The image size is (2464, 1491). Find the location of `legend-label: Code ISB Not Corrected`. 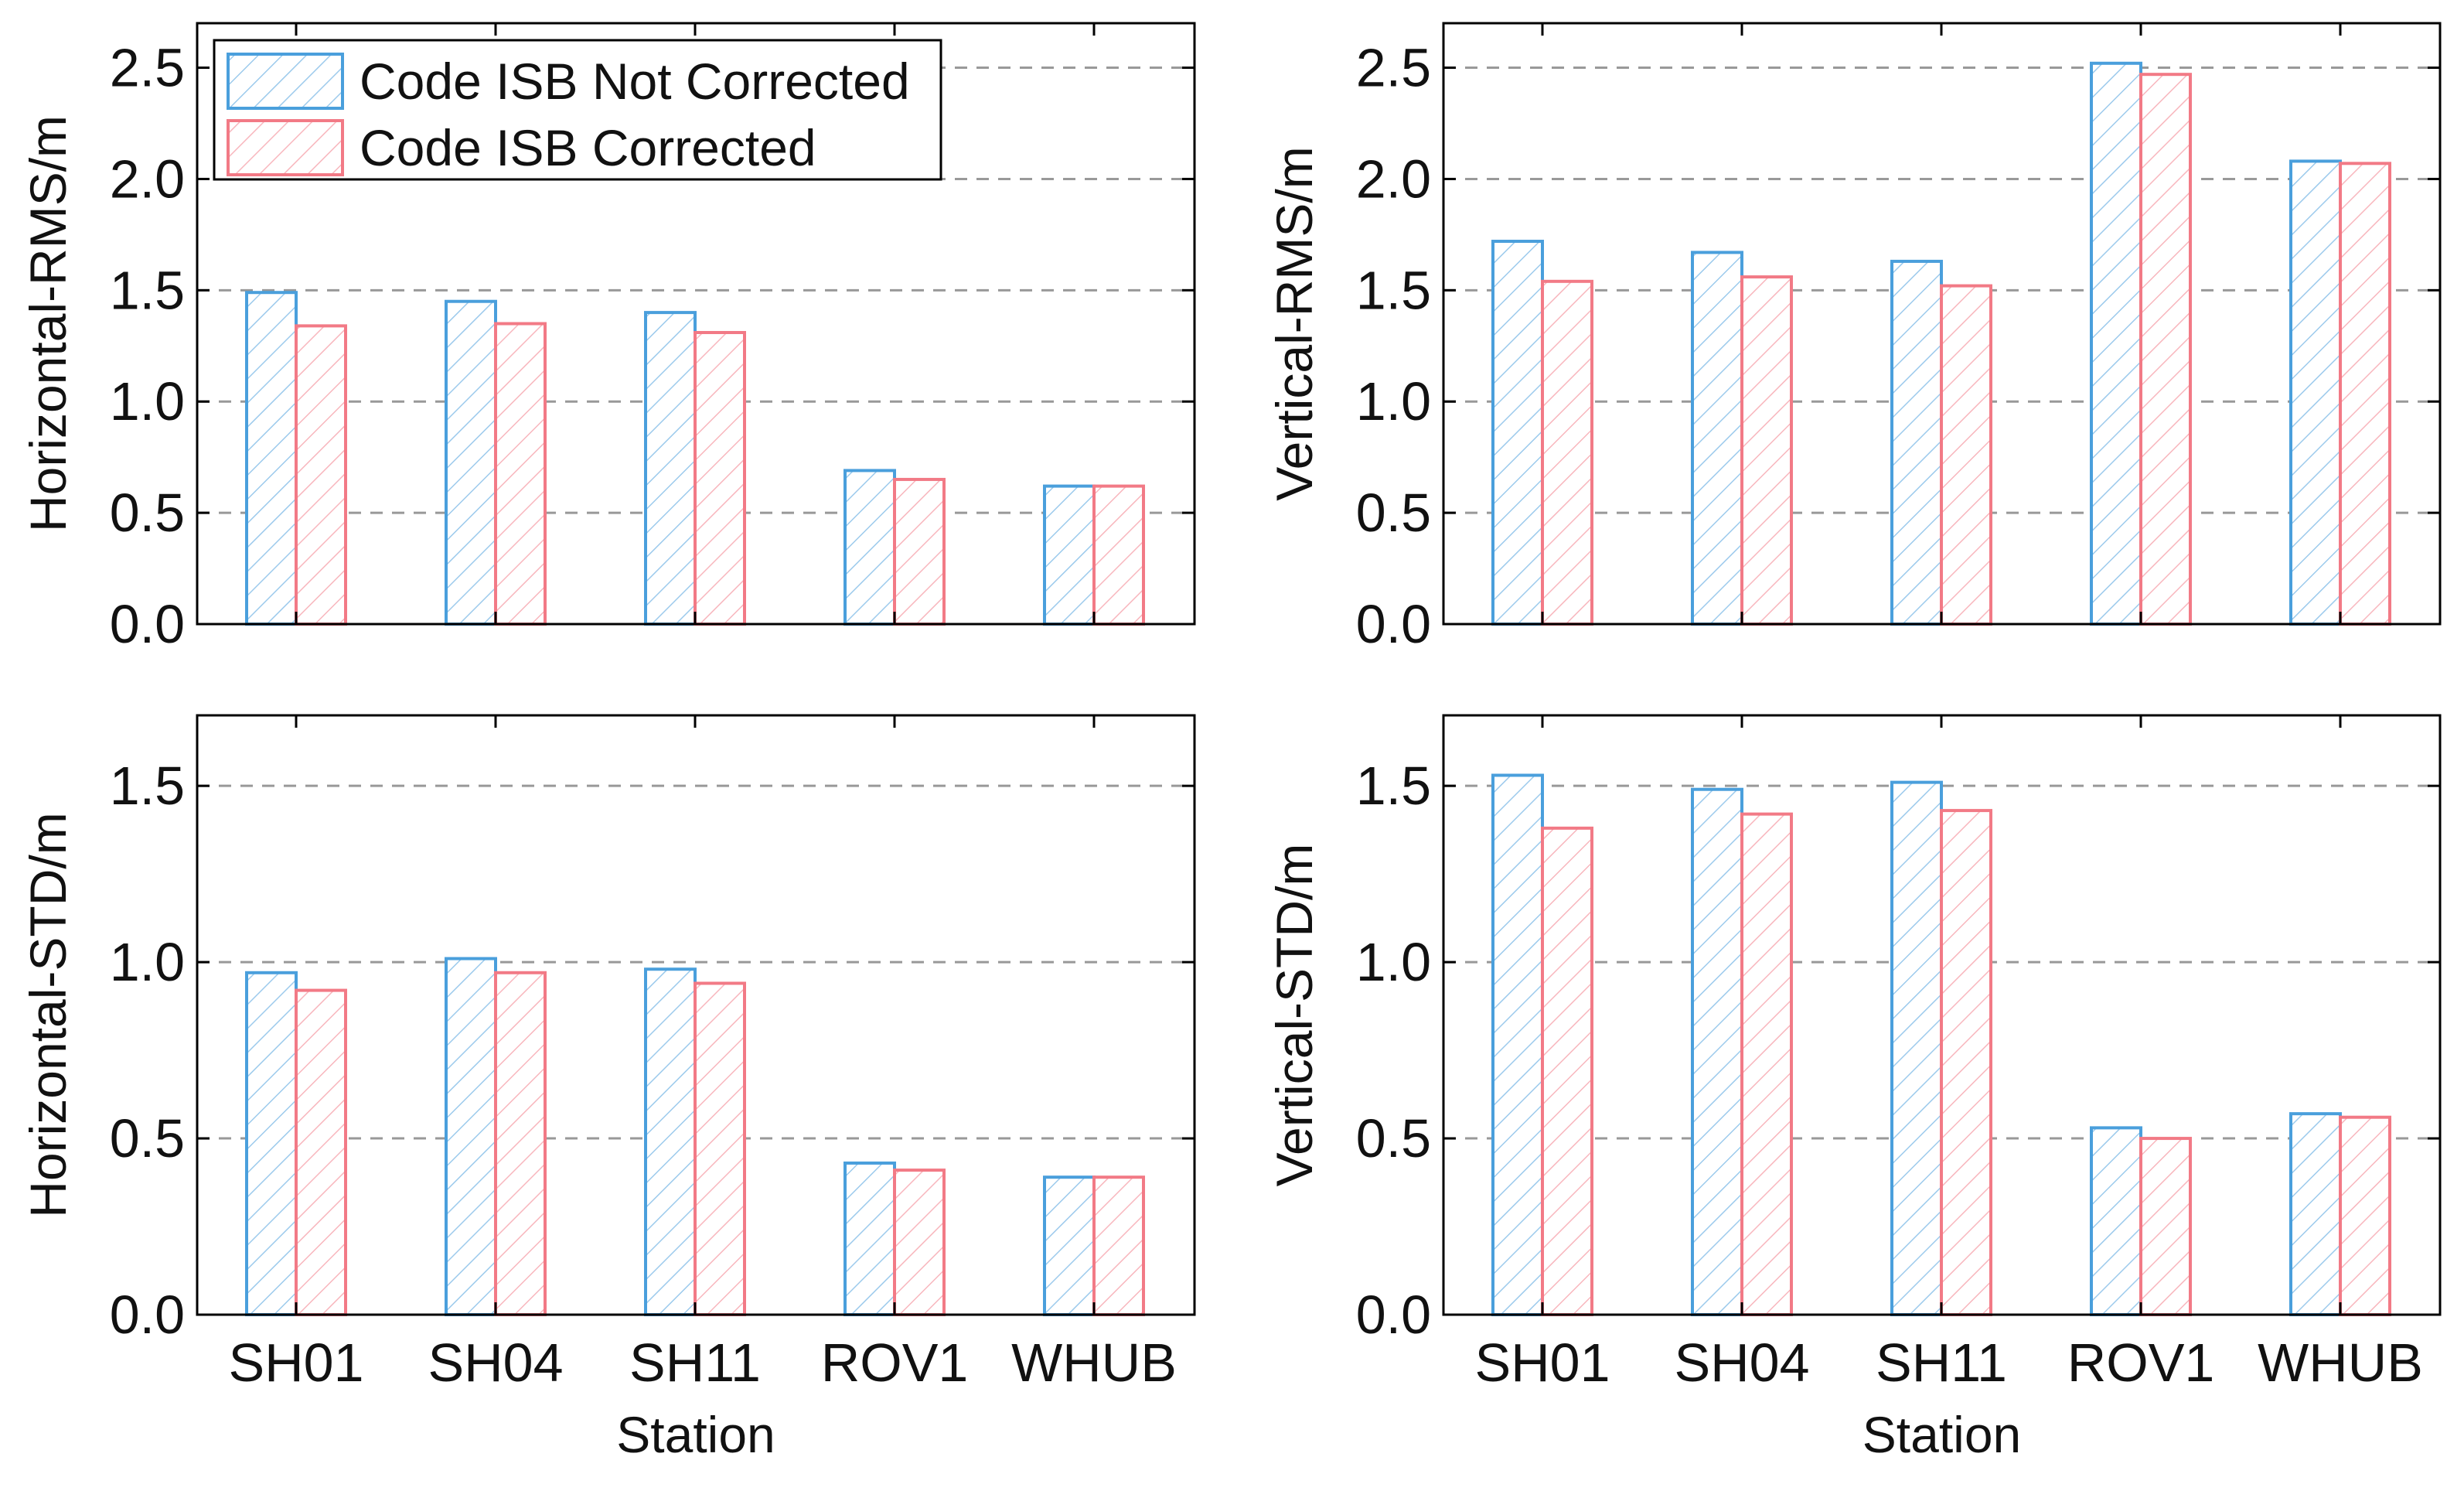

legend-label: Code ISB Not Corrected is located at coordinates (635, 82).